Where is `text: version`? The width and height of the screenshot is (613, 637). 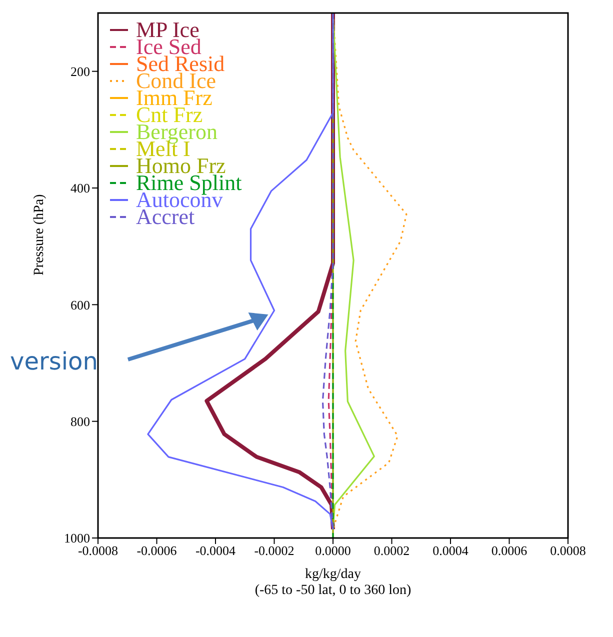 text: version is located at coordinates (54, 362).